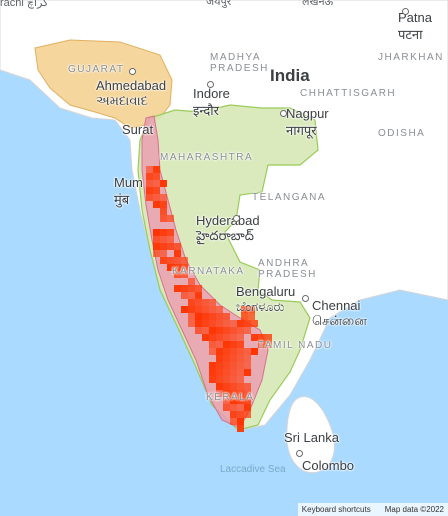 The width and height of the screenshot is (448, 516). I want to click on map-footer: Keyboard shortcuts Map data ©2022, so click(372, 509).